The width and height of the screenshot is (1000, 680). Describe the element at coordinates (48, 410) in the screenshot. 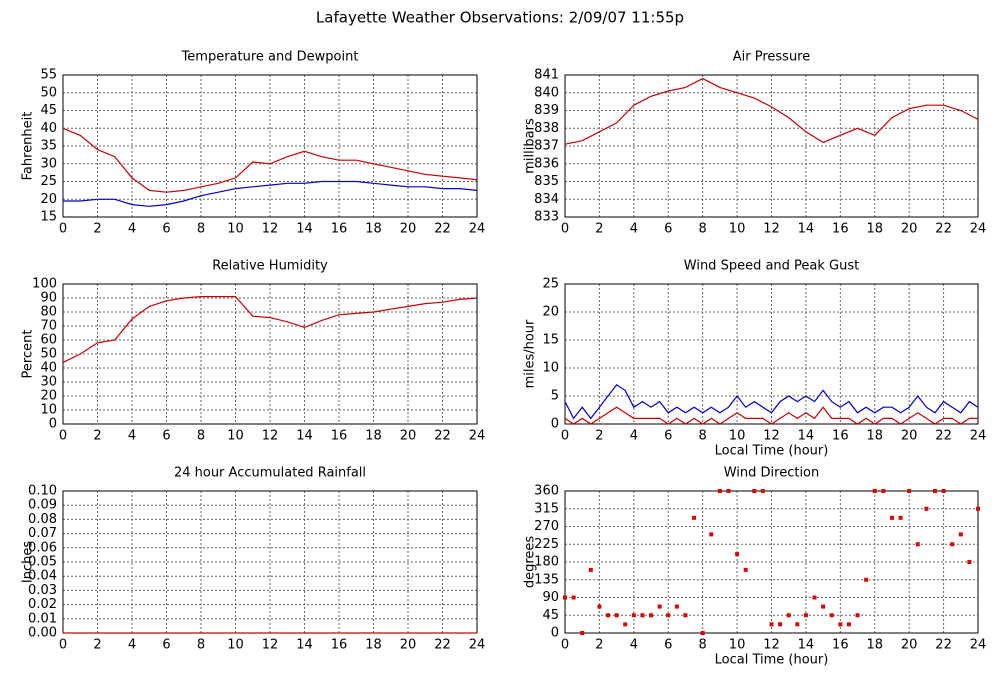

I see `y-tick-label: 10` at that location.